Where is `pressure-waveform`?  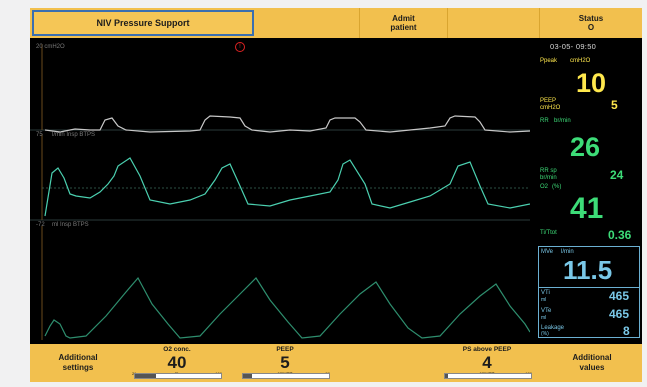 pressure-waveform is located at coordinates (287, 124).